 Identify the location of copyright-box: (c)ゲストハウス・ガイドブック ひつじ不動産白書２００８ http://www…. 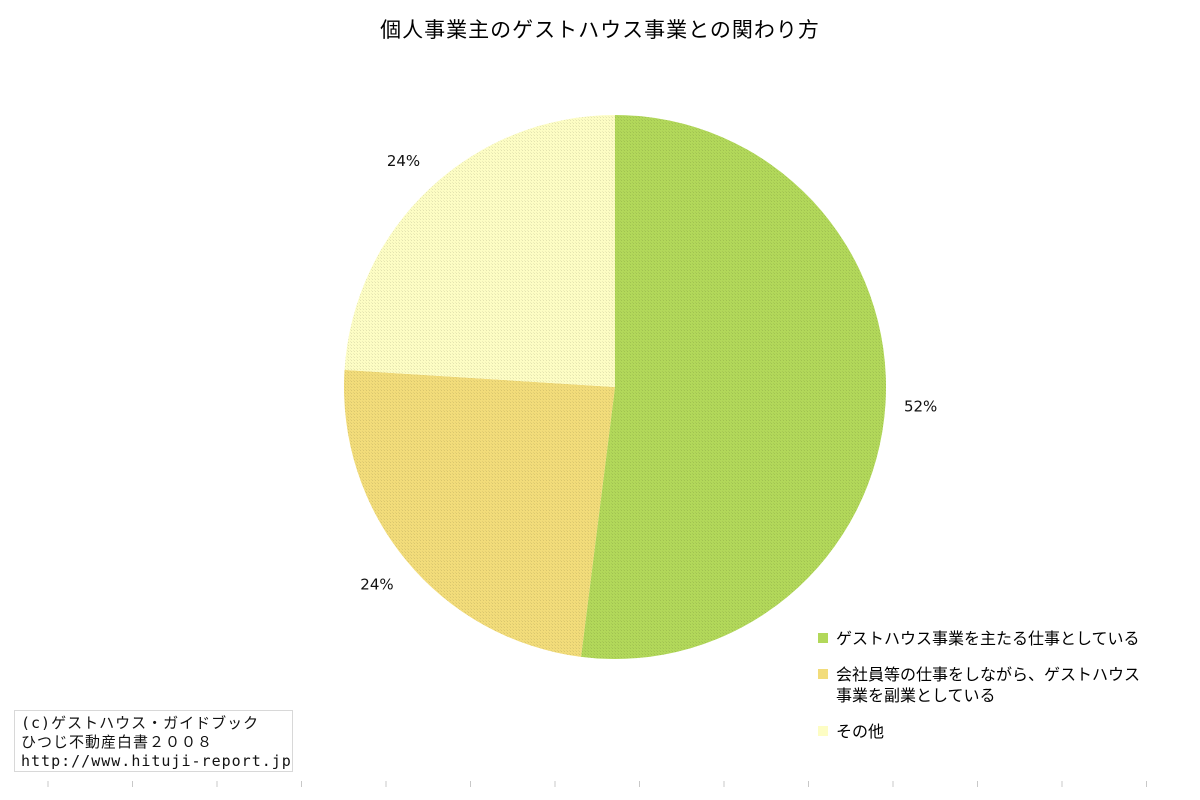
(153, 741).